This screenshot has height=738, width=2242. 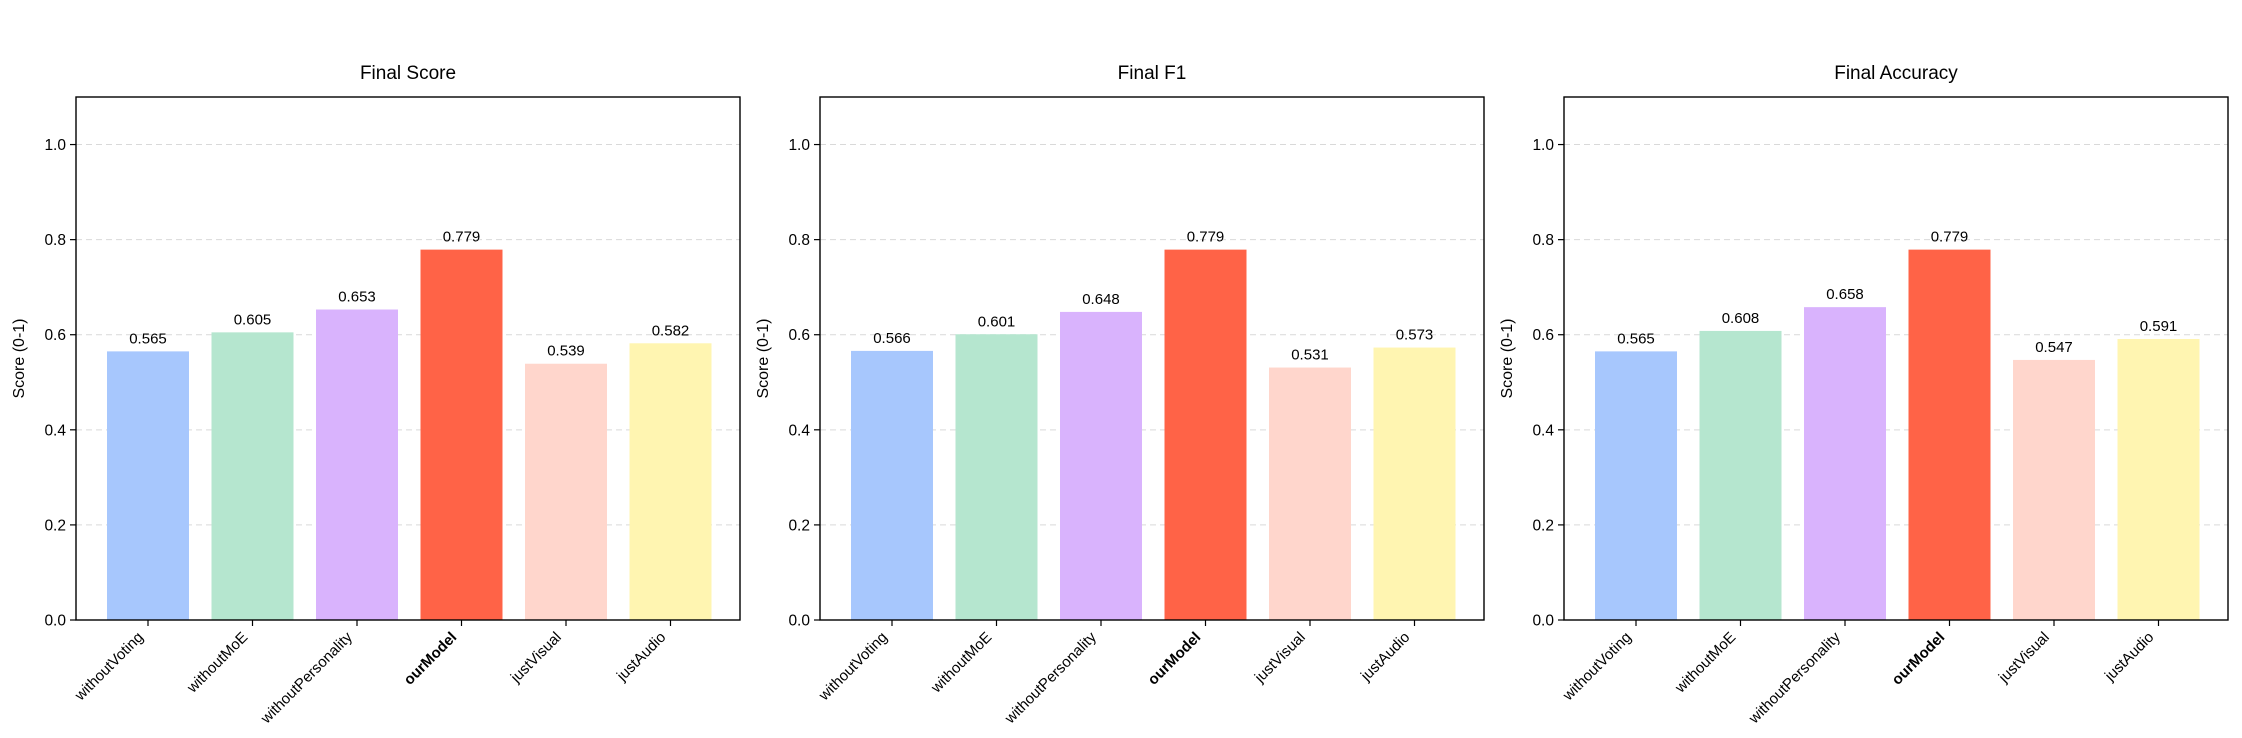 What do you see at coordinates (1101, 299) in the screenshot?
I see `data-label: 0.648` at bounding box center [1101, 299].